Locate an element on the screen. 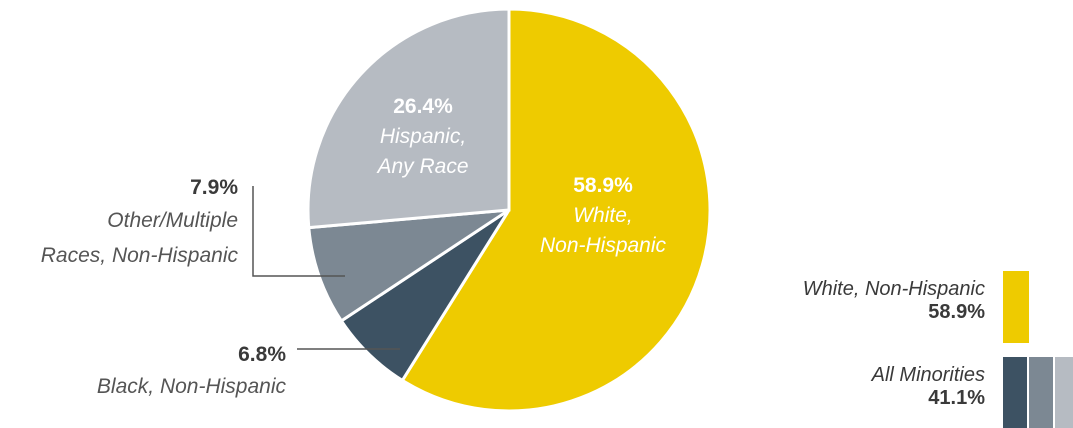 This screenshot has width=1073, height=428. legend-minorities-value: 41.1% is located at coordinates (956, 398).